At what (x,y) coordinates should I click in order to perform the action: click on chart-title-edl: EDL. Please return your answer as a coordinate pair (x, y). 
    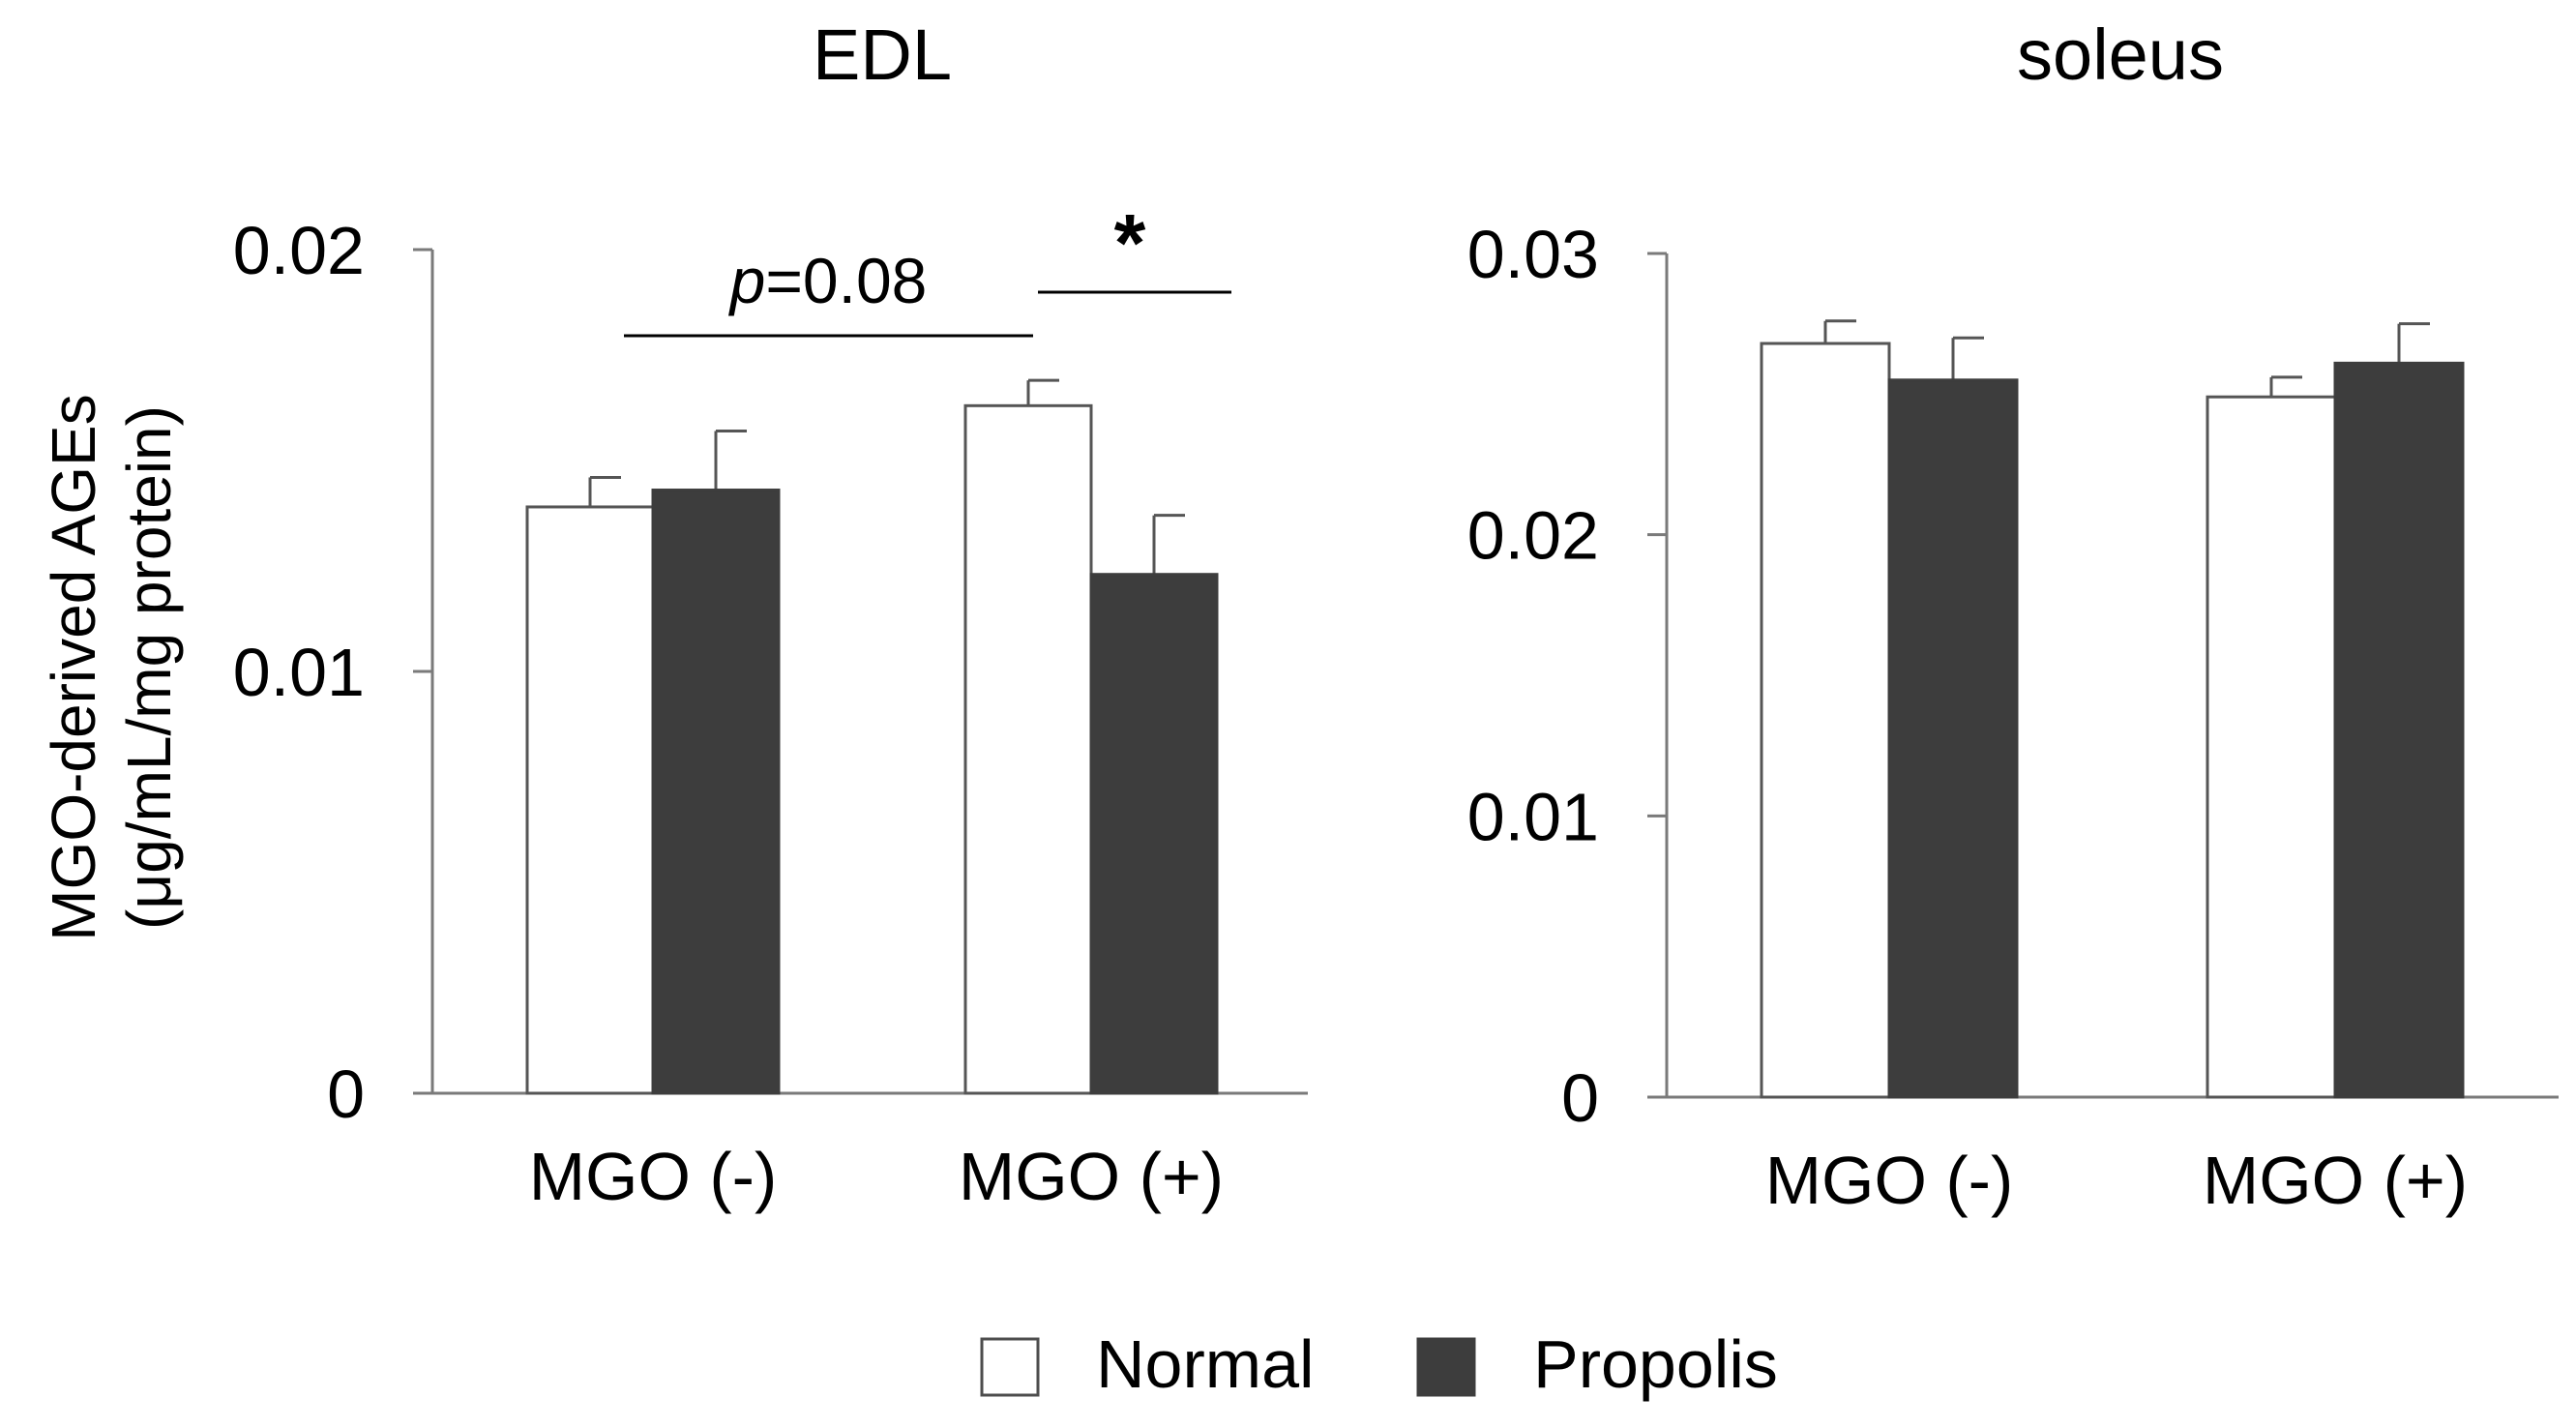
    Looking at the image, I should click on (882, 55).